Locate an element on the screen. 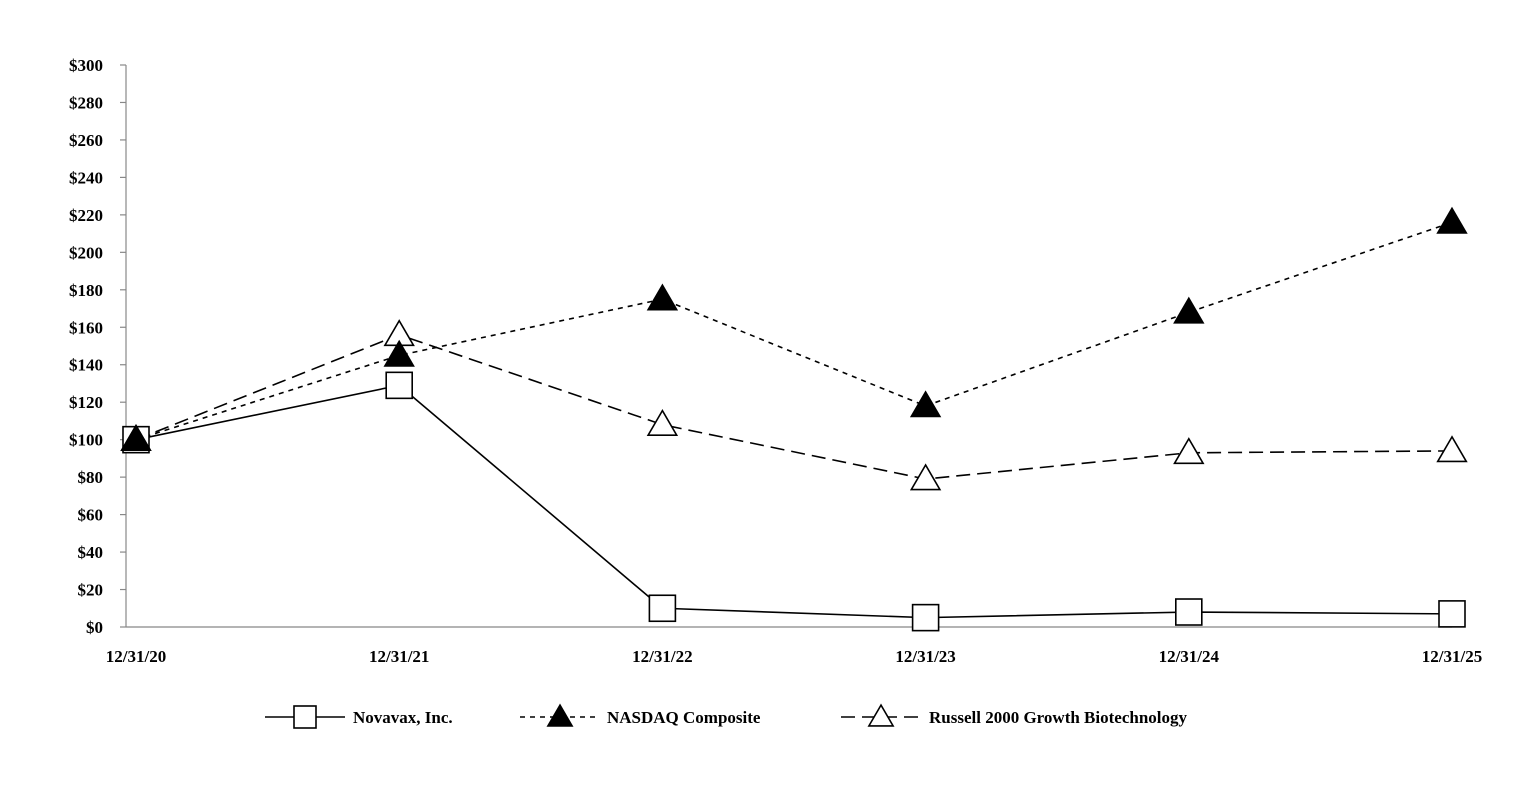 This screenshot has width=1516, height=800. legend-item: NASDAQ Composite is located at coordinates (640, 715).